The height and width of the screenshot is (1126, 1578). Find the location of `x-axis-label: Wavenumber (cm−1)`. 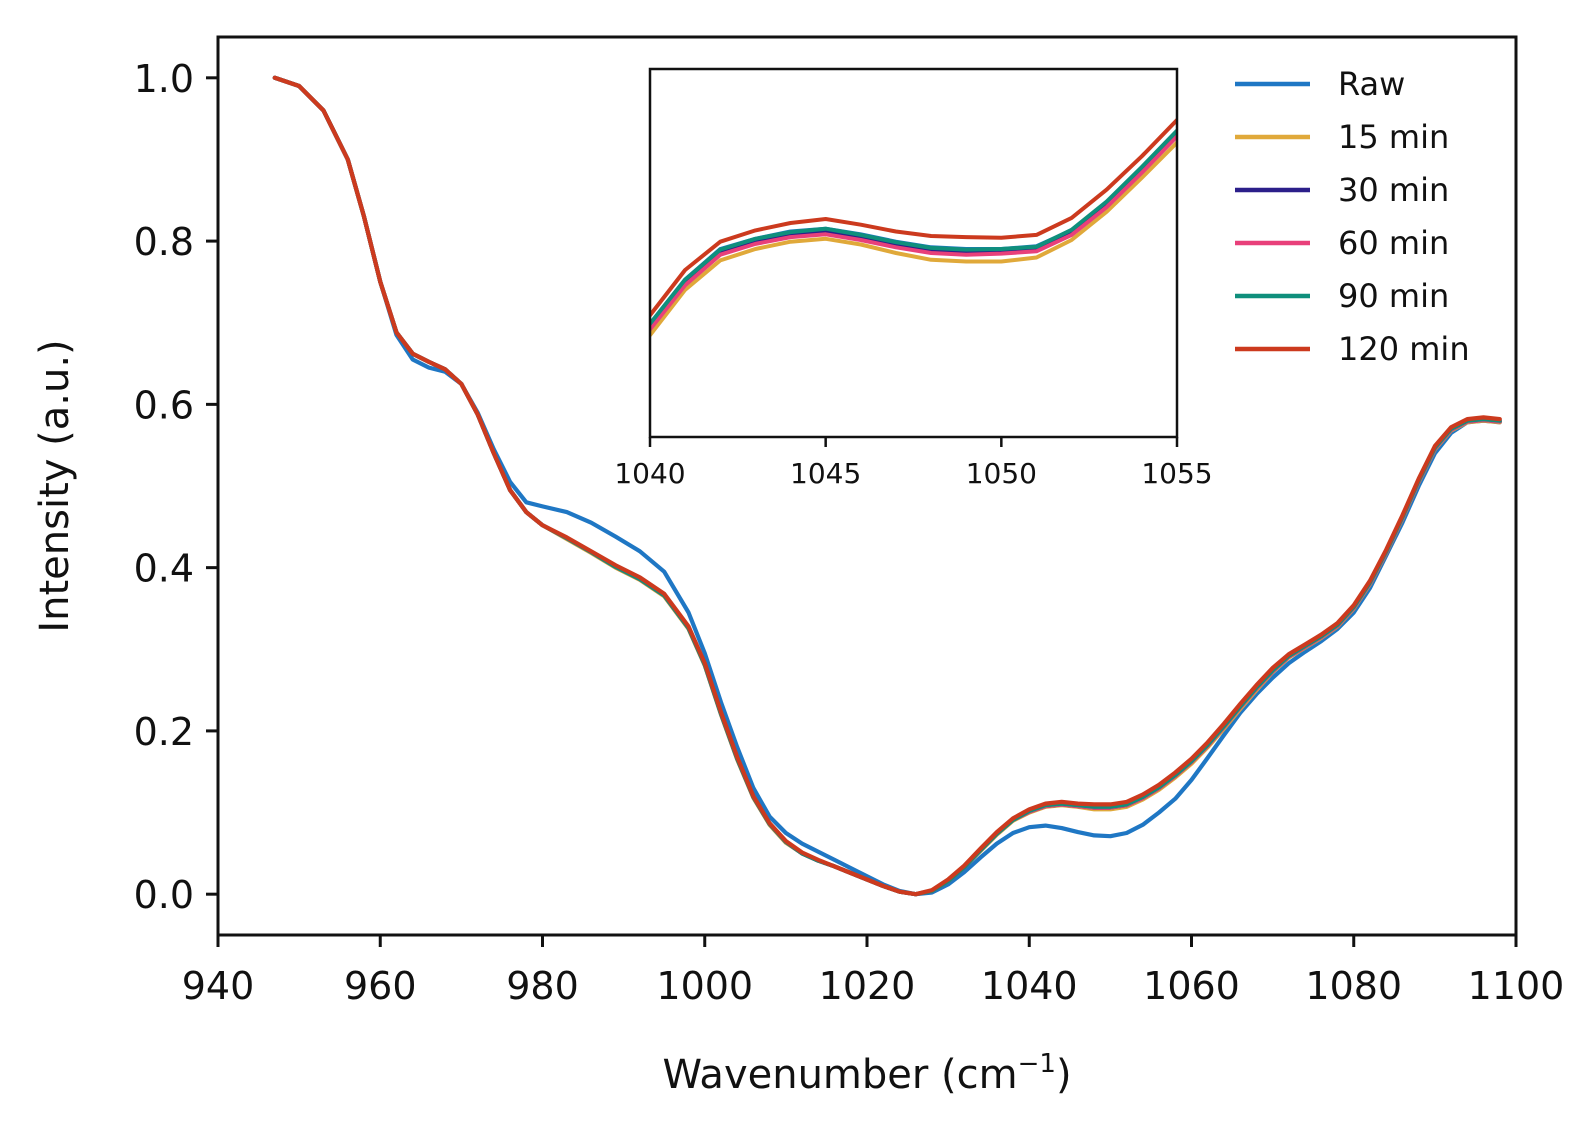

x-axis-label: Wavenumber (cm−1) is located at coordinates (866, 1073).